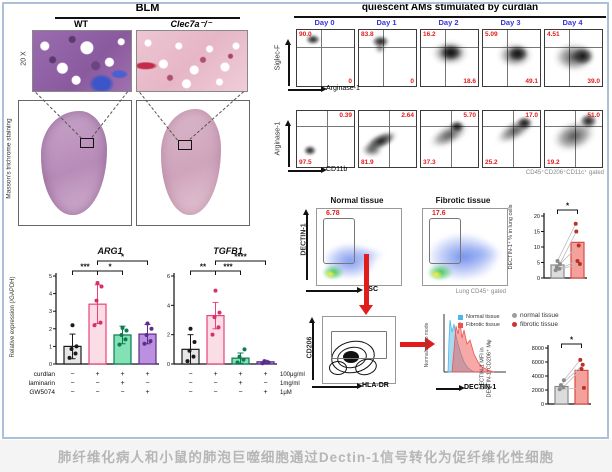 The height and width of the screenshot is (472, 612). I want to click on x-axis-label-dectin1: DECTIN-1, so click(480, 387).